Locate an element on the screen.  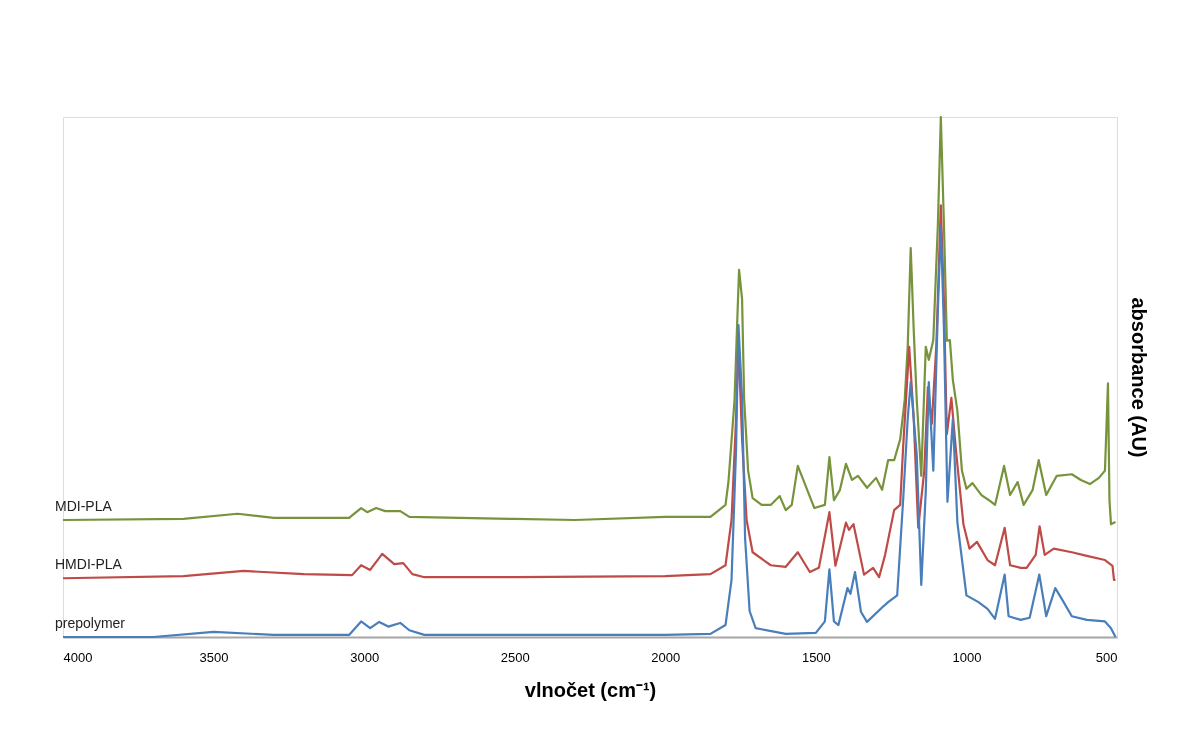
x-tick-label: 3000 is located at coordinates (365, 657).